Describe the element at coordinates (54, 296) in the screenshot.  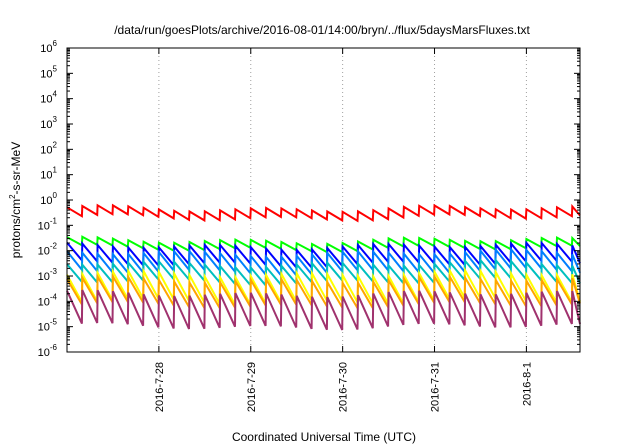
I see `y-tick-exponent: -4` at that location.